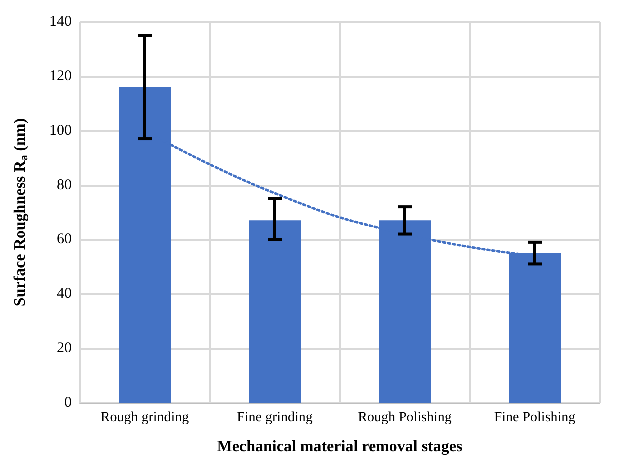  What do you see at coordinates (535, 418) in the screenshot?
I see `x-tick-label: Fine Polishing` at bounding box center [535, 418].